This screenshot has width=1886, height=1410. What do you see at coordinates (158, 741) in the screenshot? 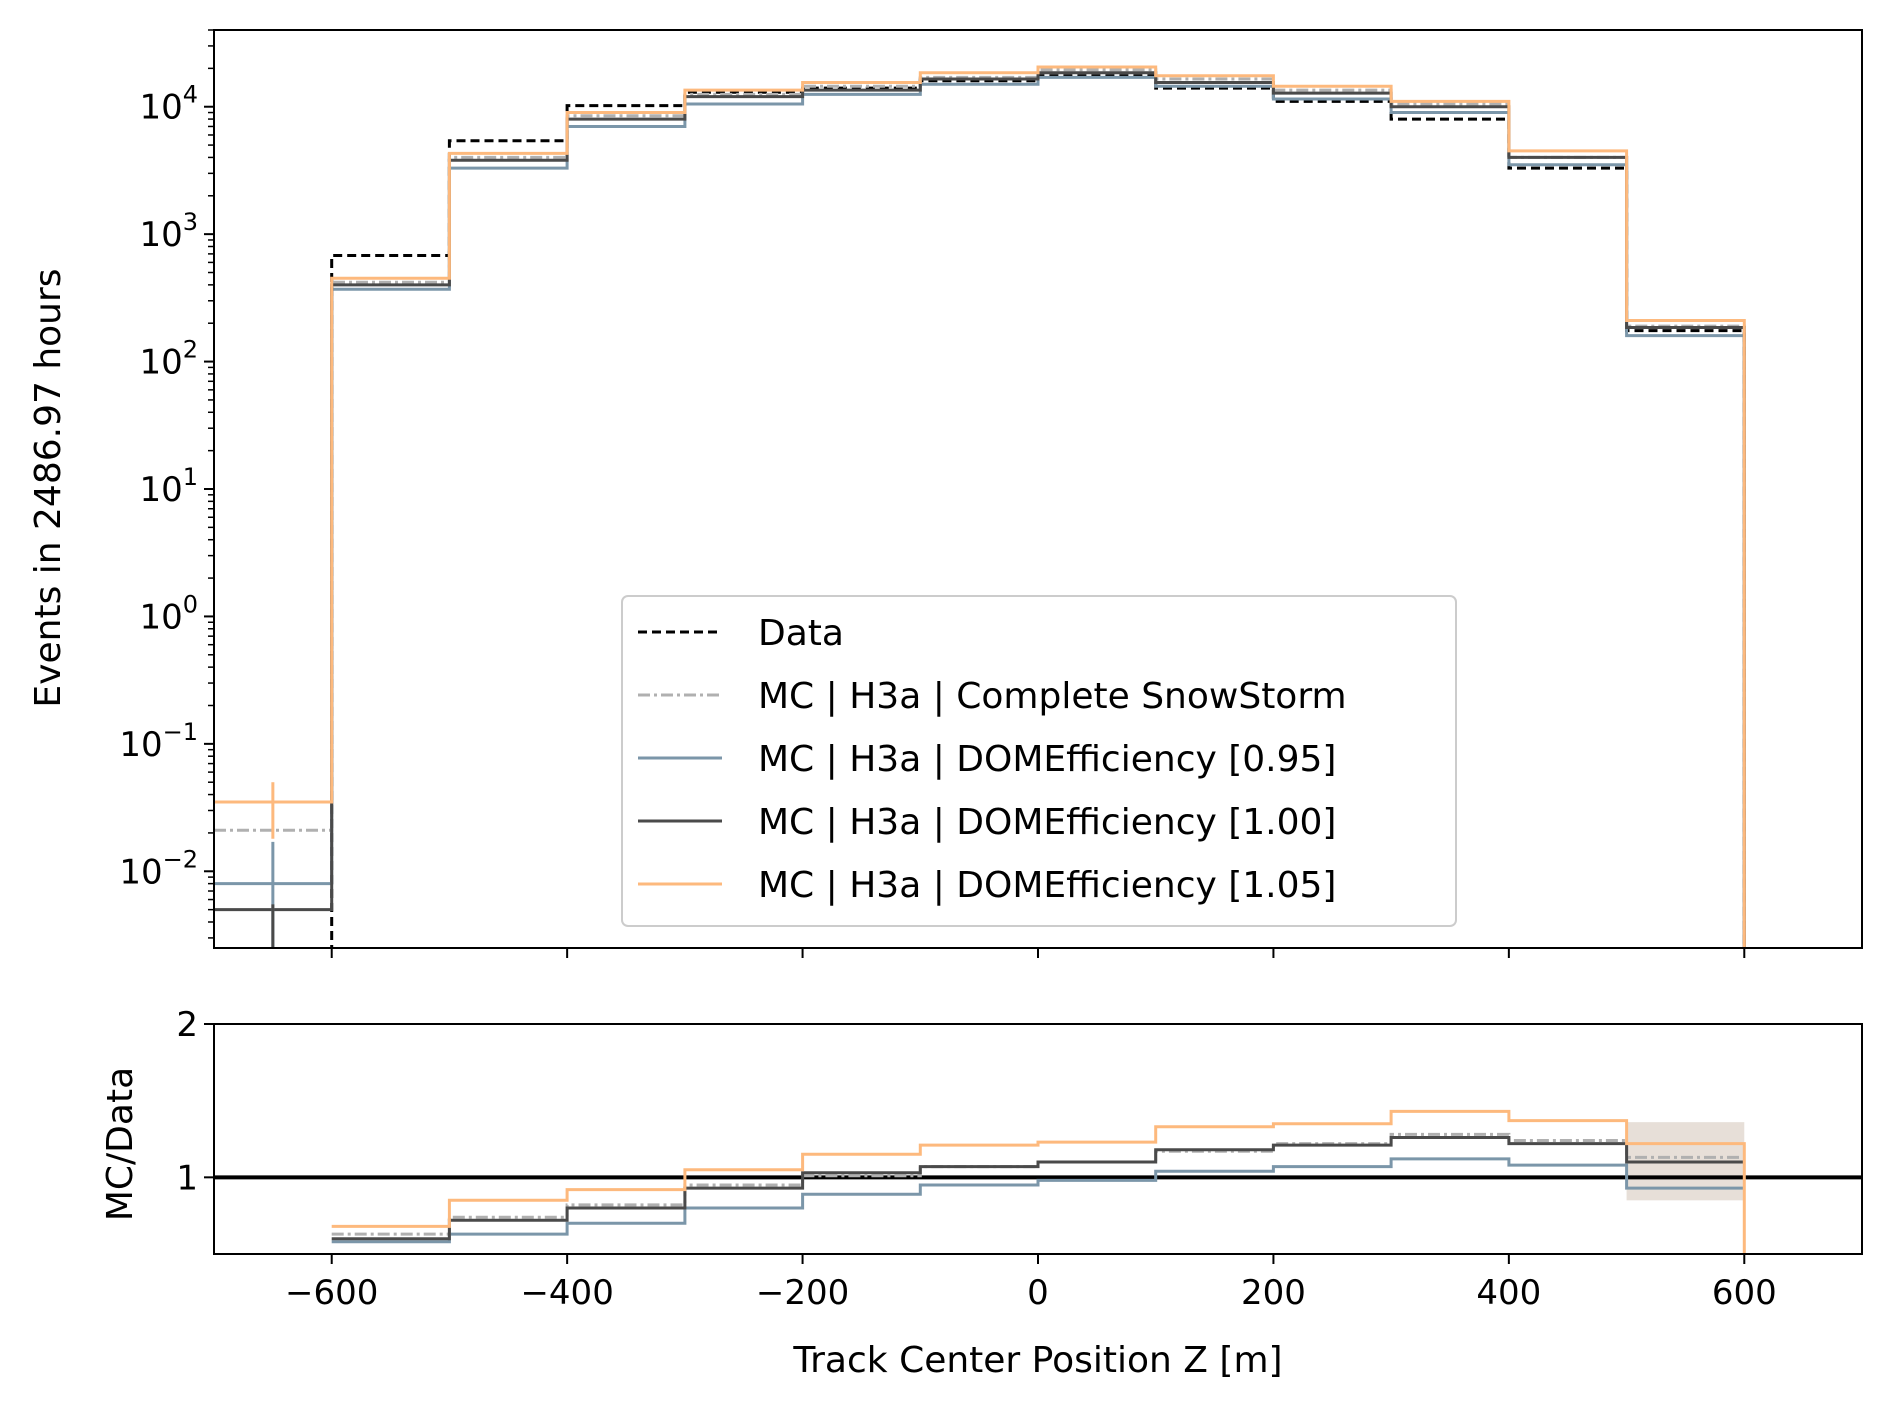
I see `y-tick-label: 10⁻¹` at bounding box center [158, 741].